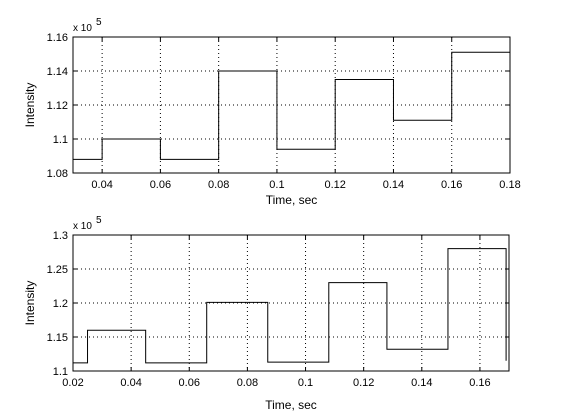  Describe the element at coordinates (479, 383) in the screenshot. I see `plot-2-x-tick-label-7: 0.16` at that location.